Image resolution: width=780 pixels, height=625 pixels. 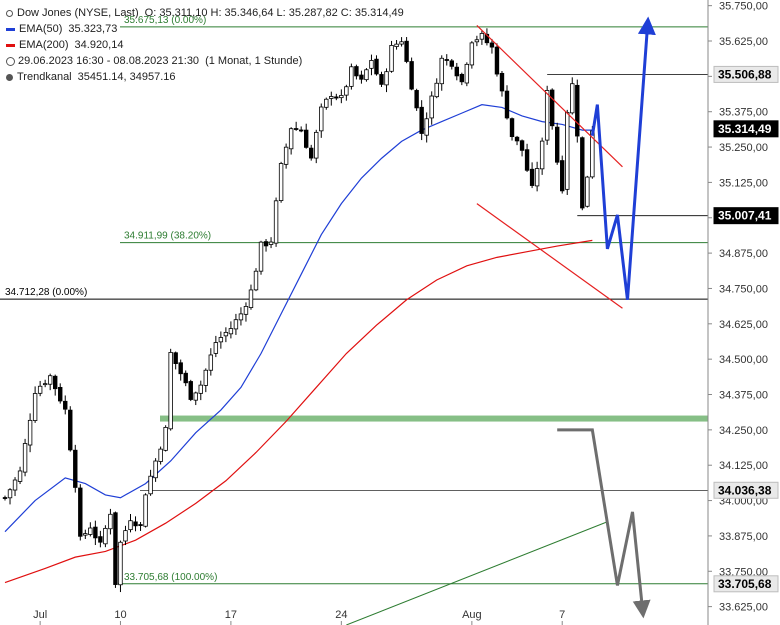 What do you see at coordinates (99, 45) in the screenshot?
I see `ema200-value: 34.920,14` at bounding box center [99, 45].